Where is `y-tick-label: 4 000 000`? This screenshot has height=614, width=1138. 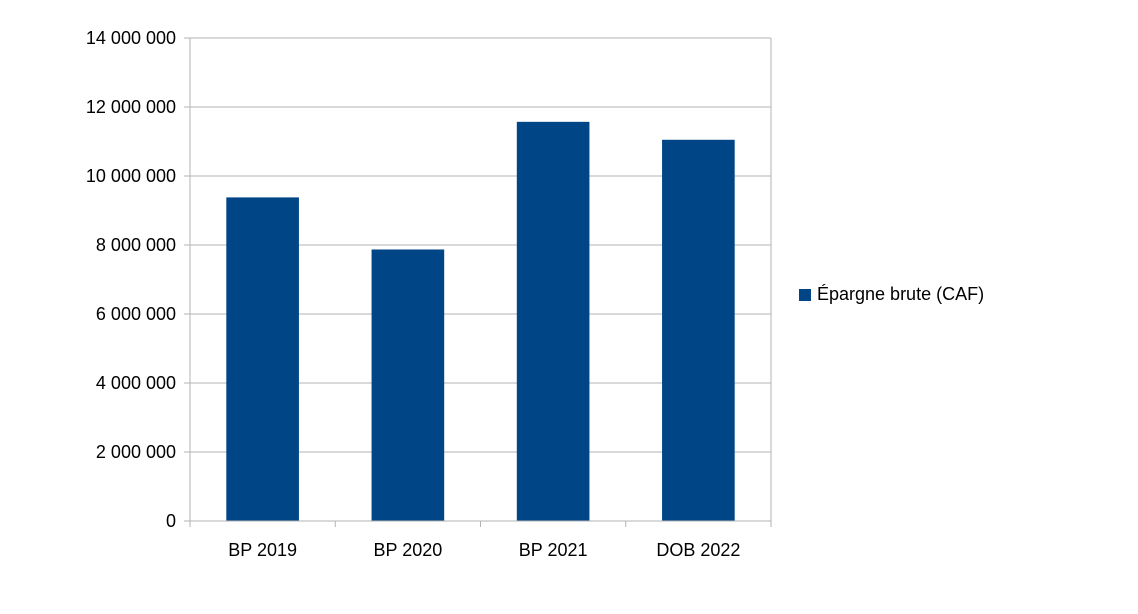
y-tick-label: 4 000 000 is located at coordinates (136, 383).